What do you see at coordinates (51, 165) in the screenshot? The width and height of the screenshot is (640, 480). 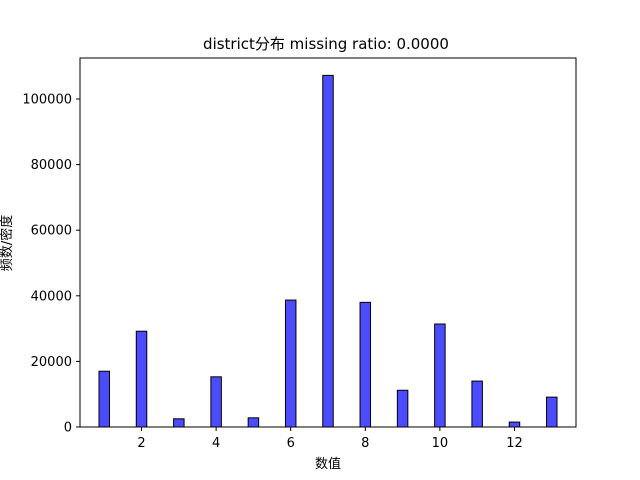 I see `y-tick-label: 80000` at bounding box center [51, 165].